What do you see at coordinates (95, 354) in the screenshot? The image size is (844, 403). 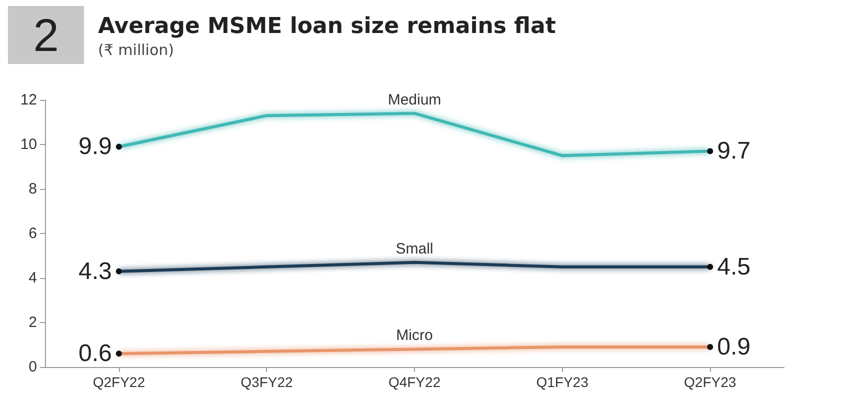 I see `data-label: 0.6` at bounding box center [95, 354].